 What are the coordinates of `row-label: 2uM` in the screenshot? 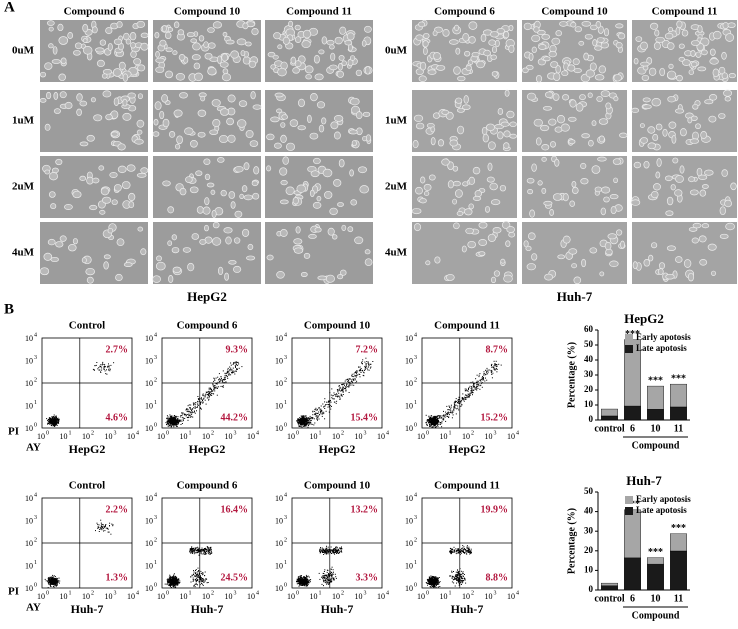 It's located at (23, 187).